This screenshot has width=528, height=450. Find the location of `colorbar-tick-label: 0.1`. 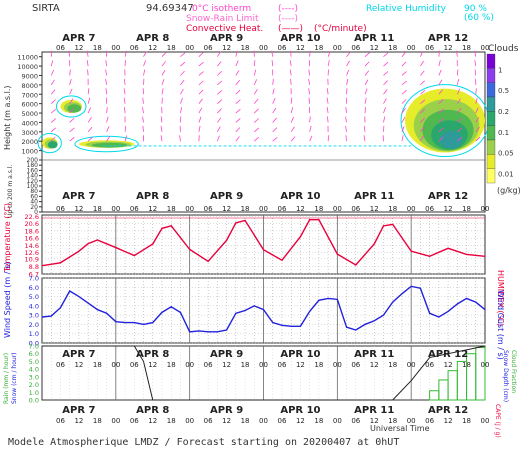

colorbar-tick-label: 0.1 is located at coordinates (503, 133).